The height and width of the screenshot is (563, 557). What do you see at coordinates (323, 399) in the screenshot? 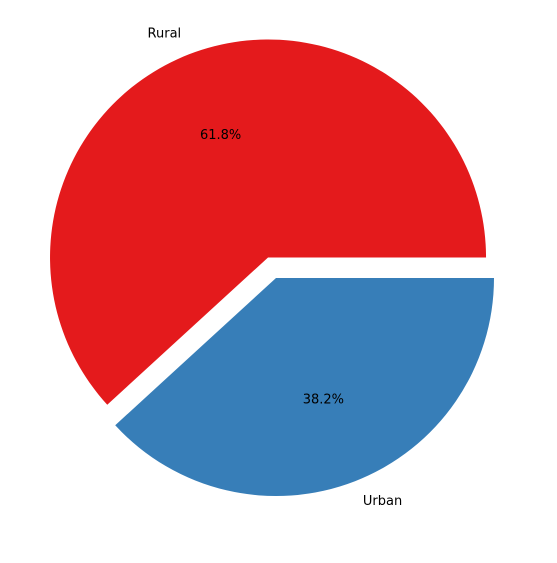
I see `pie-percent-label-urban: 38.2%` at bounding box center [323, 399].